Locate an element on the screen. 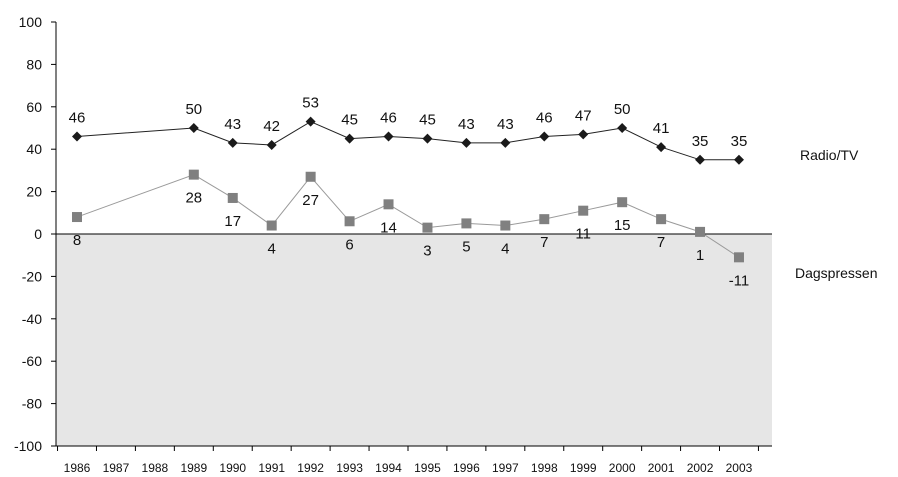 The image size is (898, 477). x-tick-label: 1996 is located at coordinates (466, 468).